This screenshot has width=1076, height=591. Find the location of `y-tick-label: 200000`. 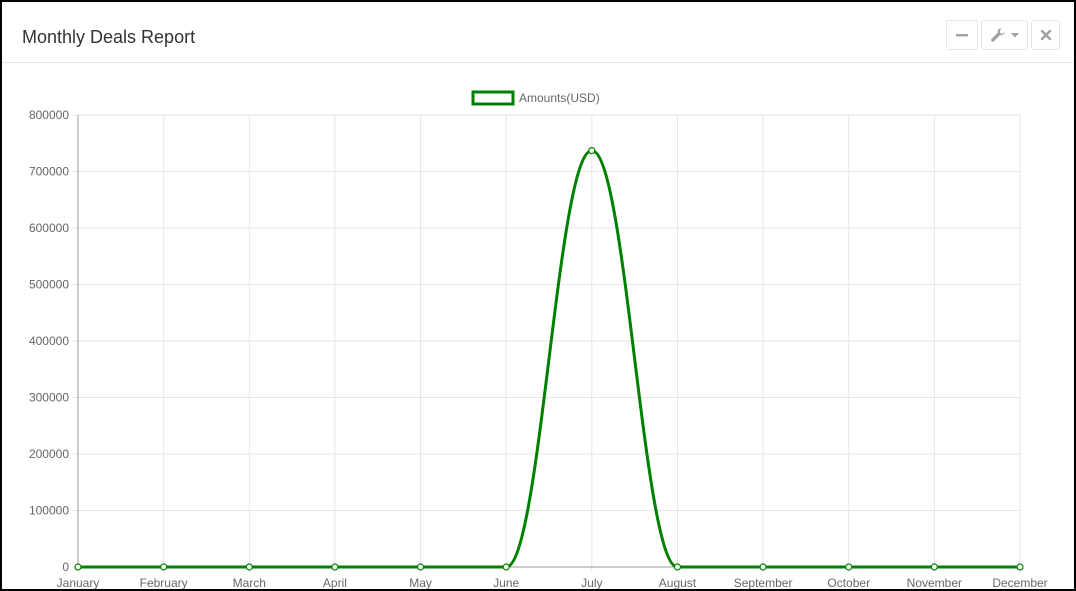

y-tick-label: 200000 is located at coordinates (49, 454).